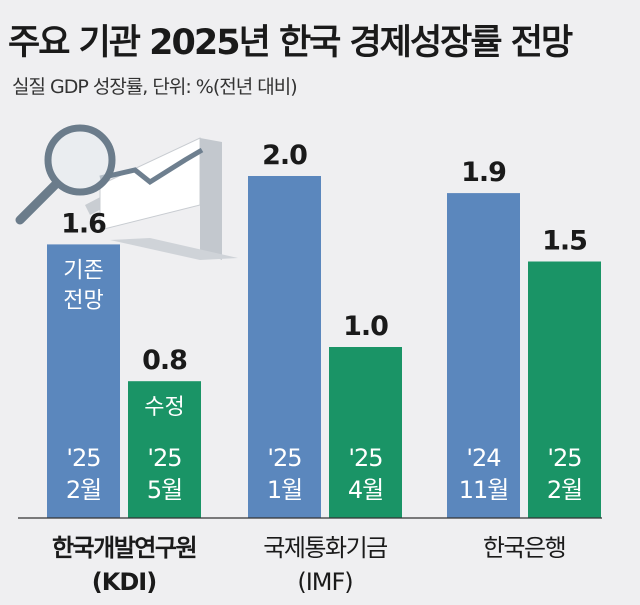 The width and height of the screenshot is (640, 605). Describe the element at coordinates (284, 490) in the screenshot. I see `bar-date-month: 1월` at that location.